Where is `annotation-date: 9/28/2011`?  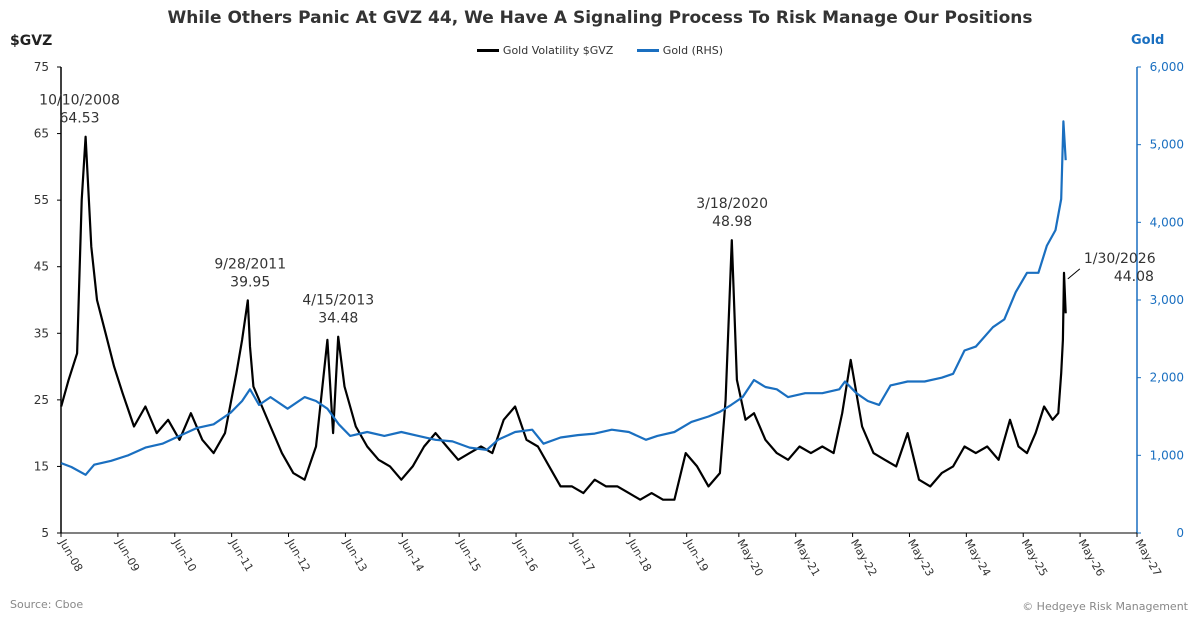
annotation-date: 9/28/2011 is located at coordinates (250, 264).